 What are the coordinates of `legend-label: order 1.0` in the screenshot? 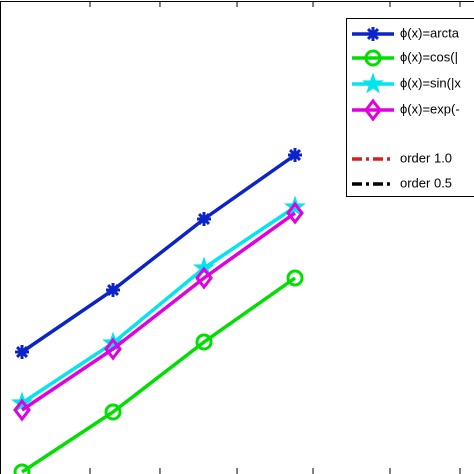 It's located at (426, 157).